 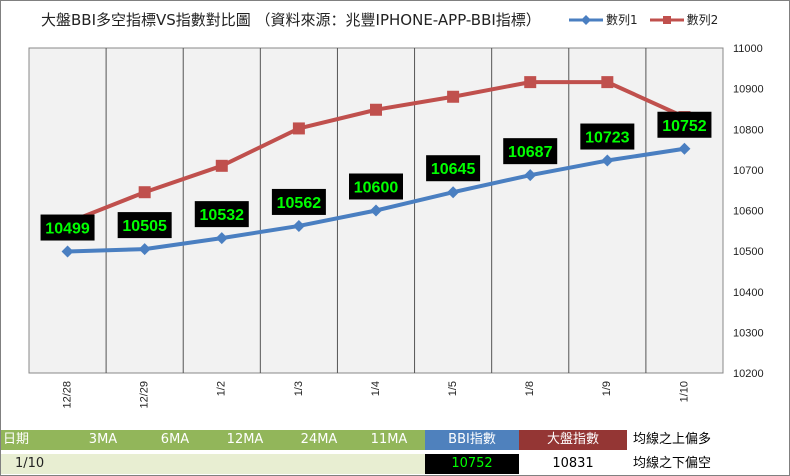 What do you see at coordinates (389, 440) in the screenshot?
I see `header-11ma: 11MA` at bounding box center [389, 440].